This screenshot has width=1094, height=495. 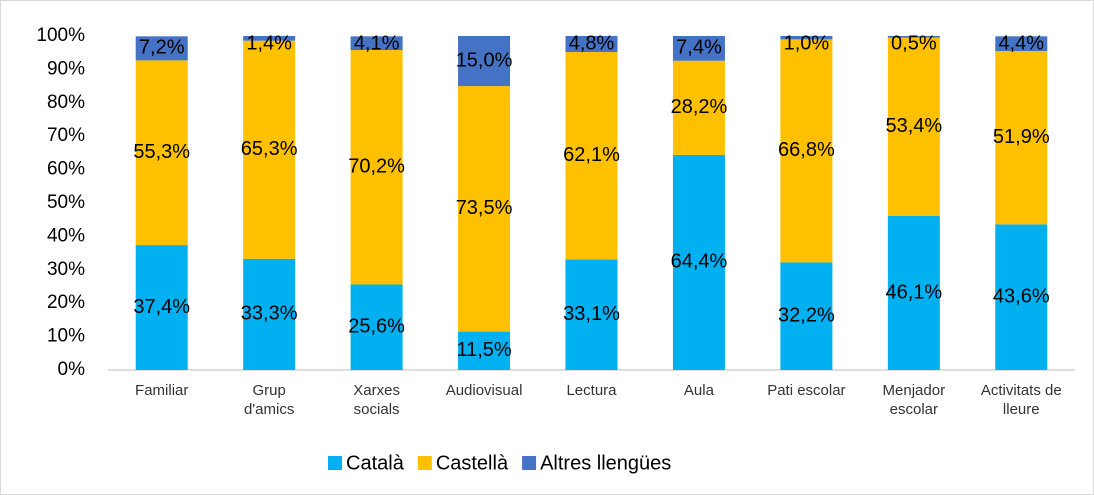 What do you see at coordinates (472, 463) in the screenshot?
I see `legend-label: Castellà` at bounding box center [472, 463].